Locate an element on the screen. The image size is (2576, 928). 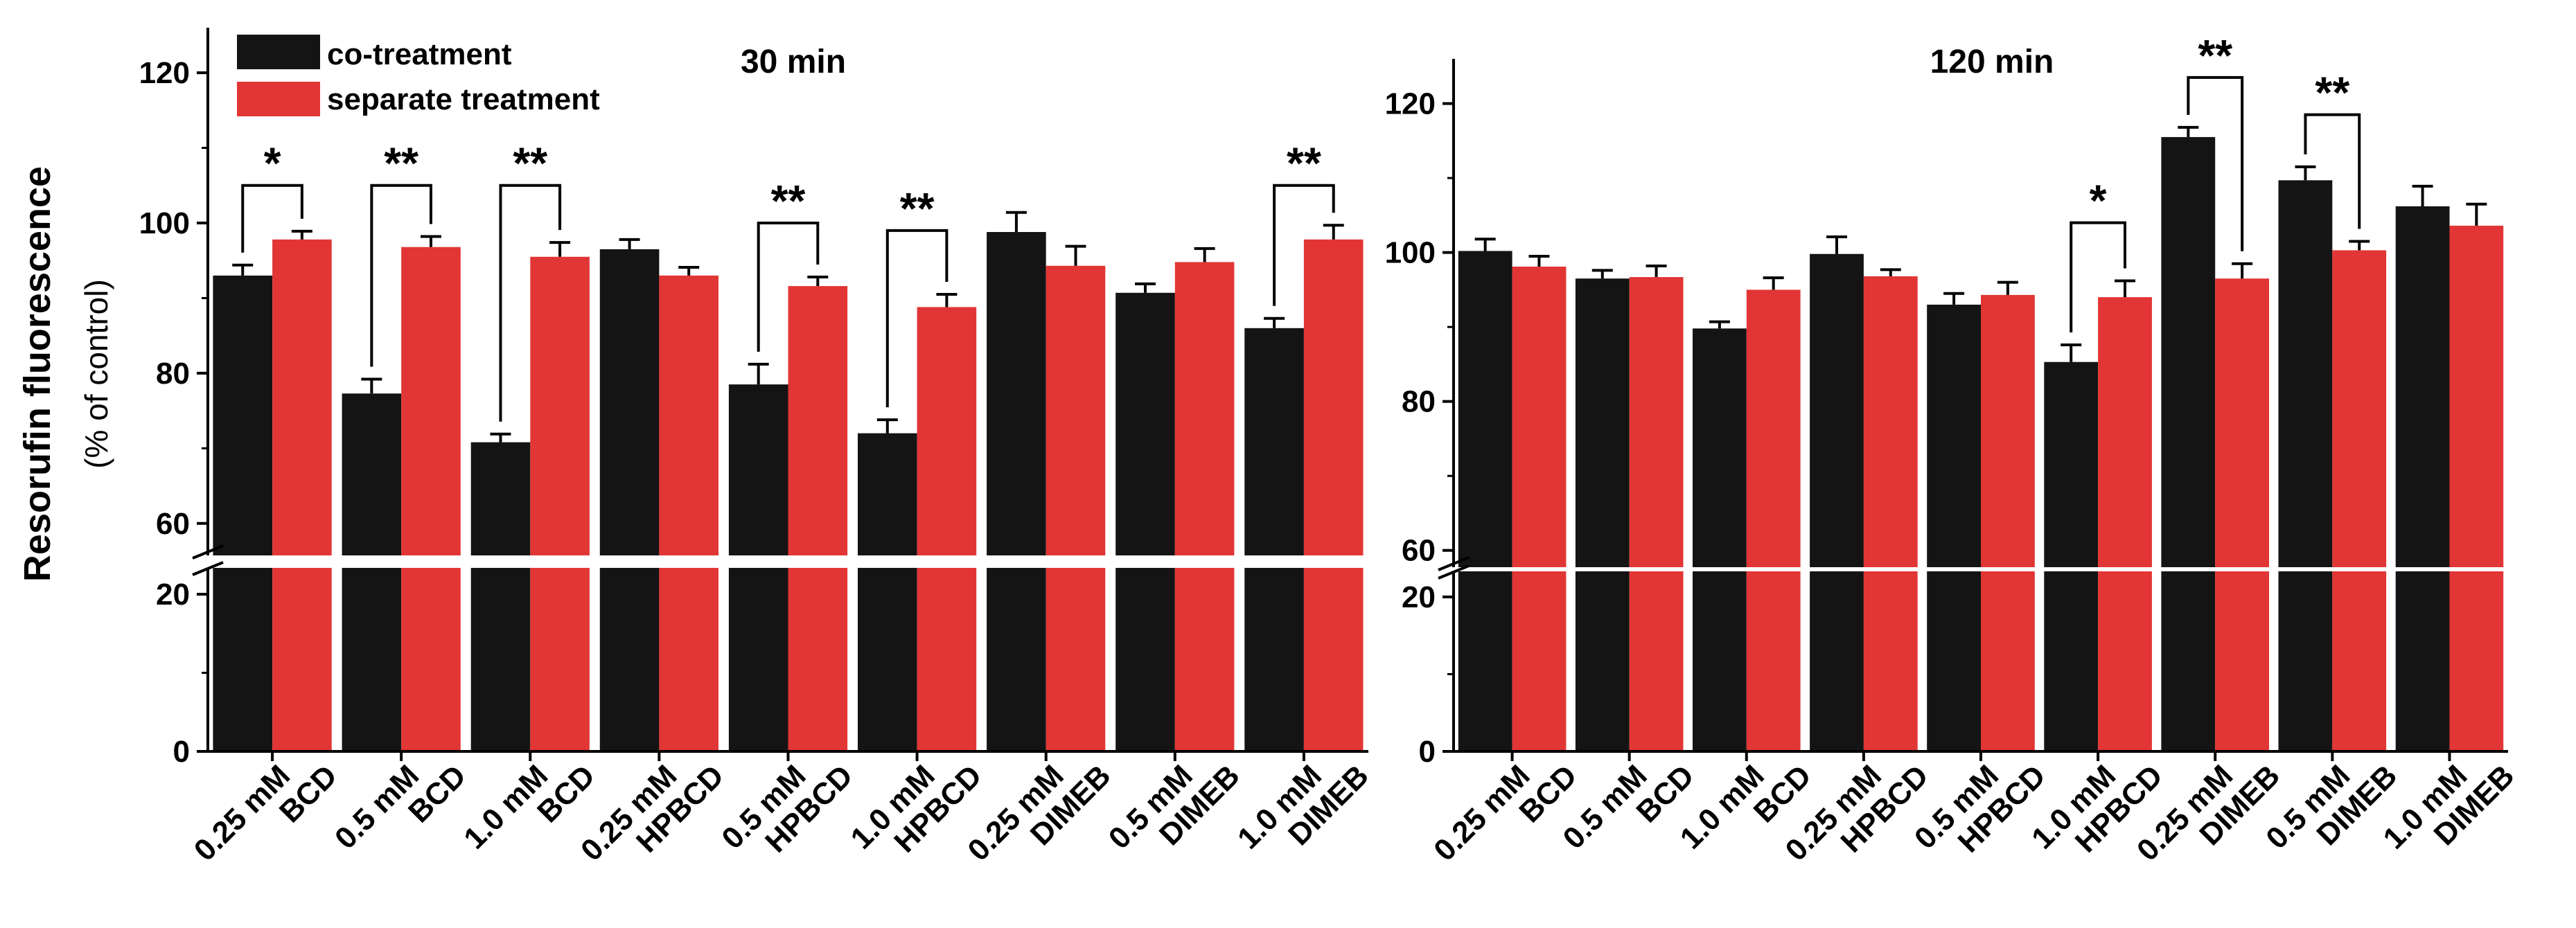
panel-title: 120 min is located at coordinates (1992, 62).